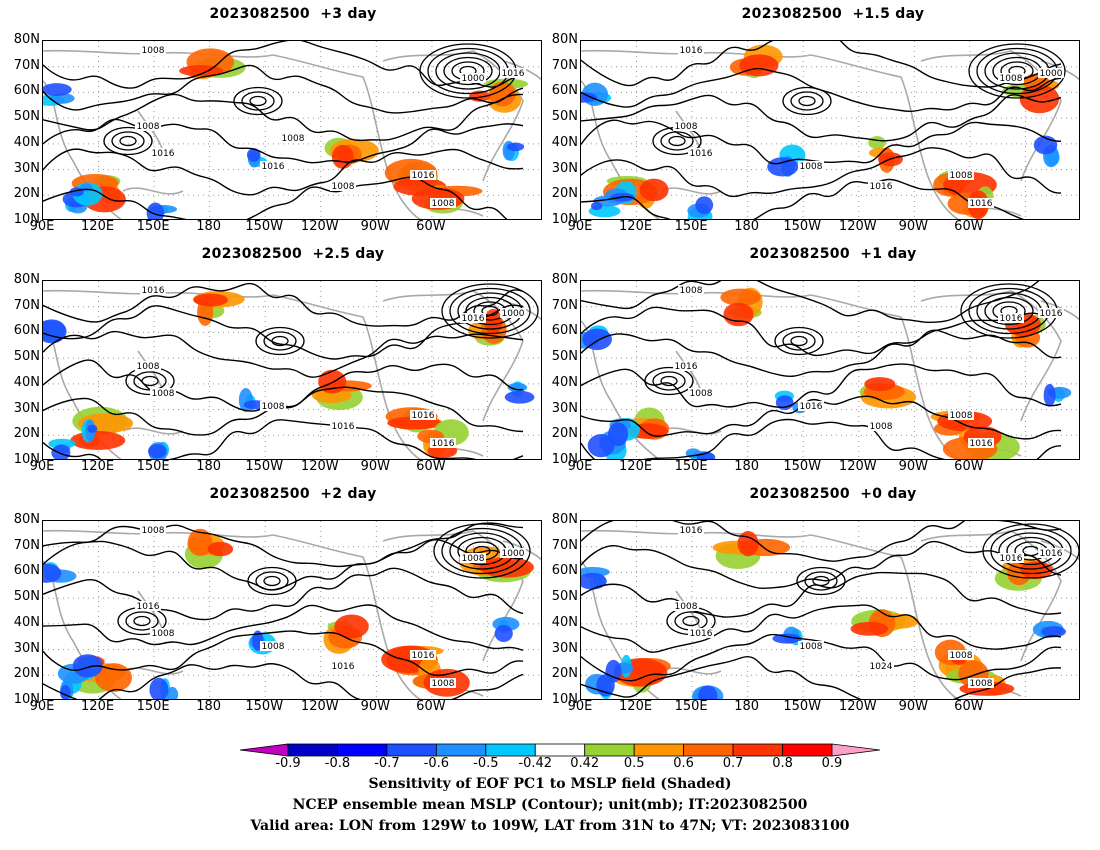 The image size is (1100, 850). I want to click on map-panel-4: 1008 1016 1008 1016 1008 1016 1016 1008 1016, so click(830, 370).